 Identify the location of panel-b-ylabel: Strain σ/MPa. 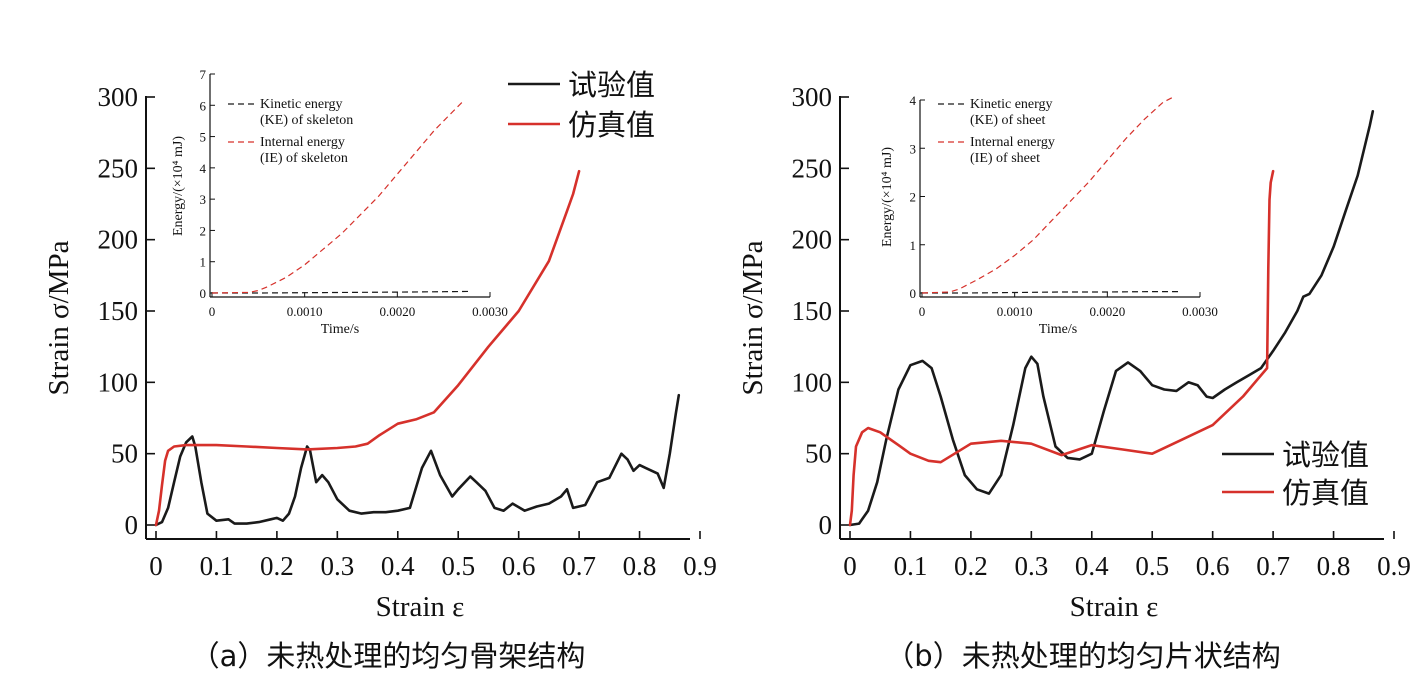
(753, 317).